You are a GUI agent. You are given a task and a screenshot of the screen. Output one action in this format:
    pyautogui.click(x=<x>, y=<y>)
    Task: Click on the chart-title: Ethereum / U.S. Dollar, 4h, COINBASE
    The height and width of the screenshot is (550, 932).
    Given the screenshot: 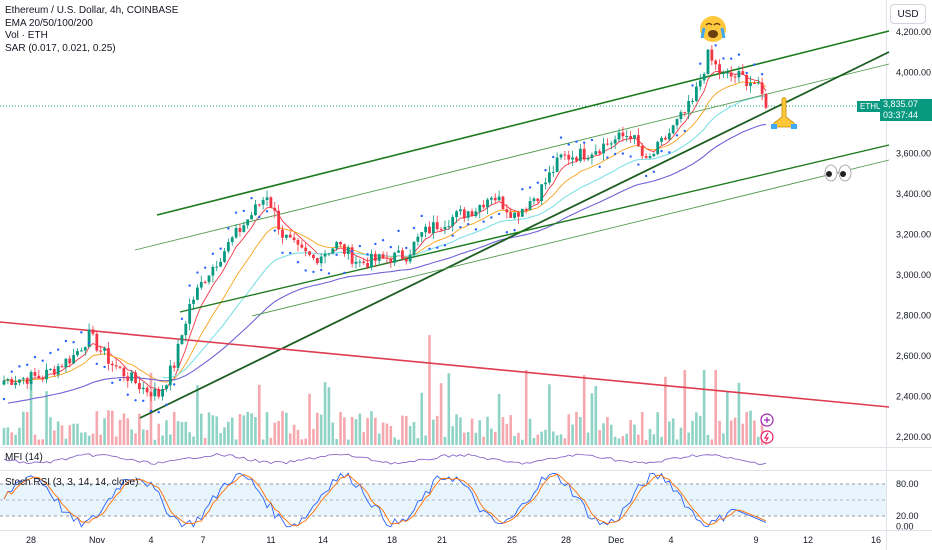 What is the action you would take?
    pyautogui.click(x=92, y=10)
    